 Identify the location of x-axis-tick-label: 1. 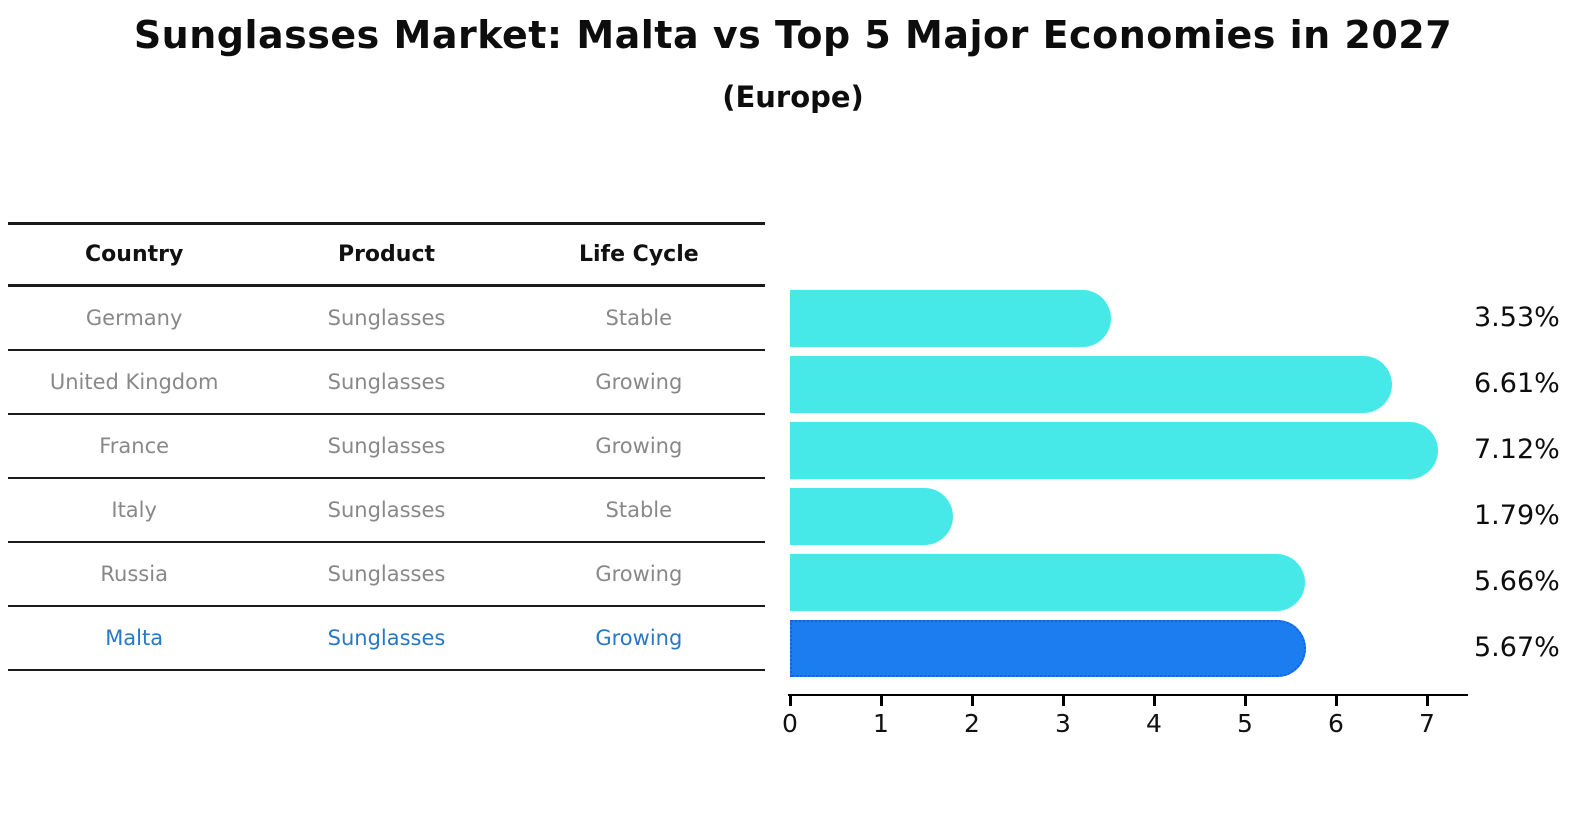
(881, 723).